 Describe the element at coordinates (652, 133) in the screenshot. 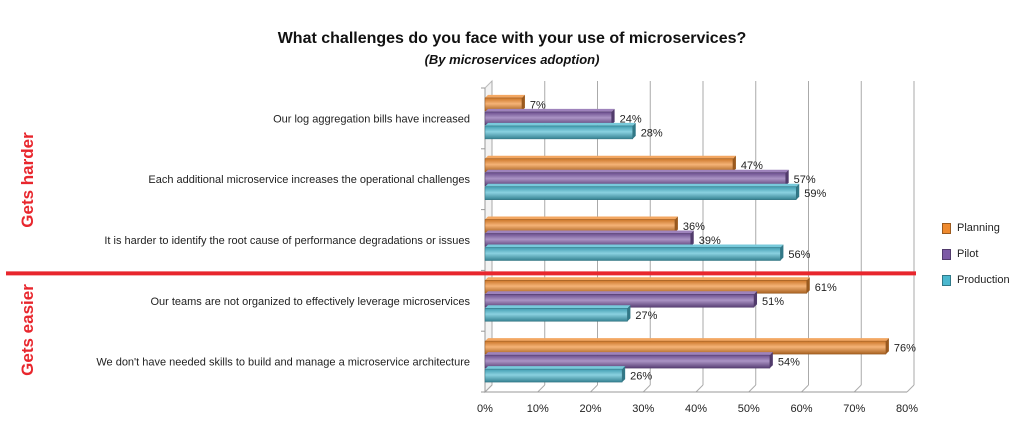

I see `data-label: 28%` at that location.